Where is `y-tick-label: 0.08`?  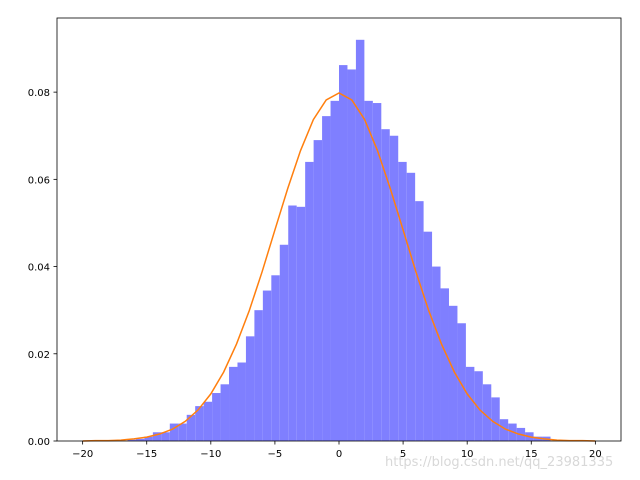
y-tick-label: 0.08 is located at coordinates (39, 93).